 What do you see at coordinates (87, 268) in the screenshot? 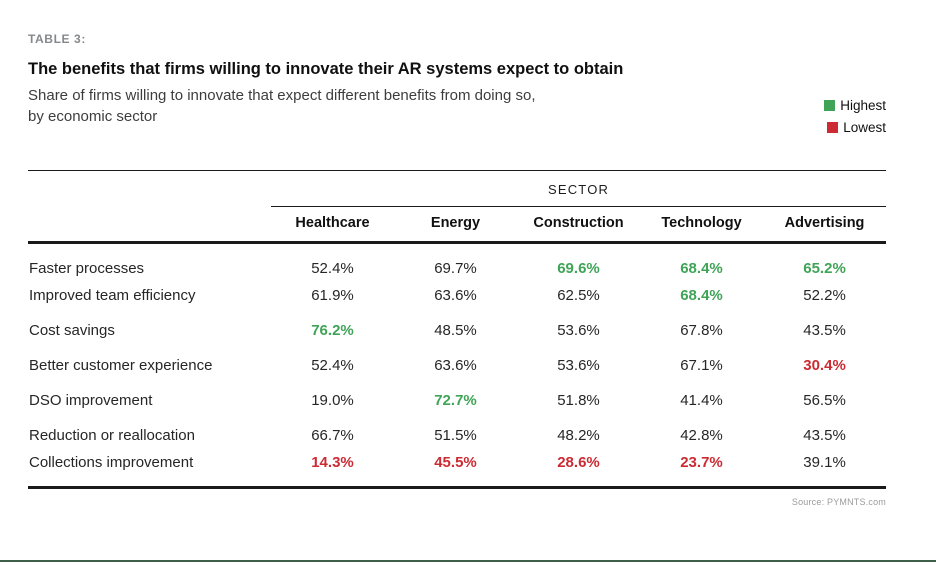
I see `row-label: Faster processes` at bounding box center [87, 268].